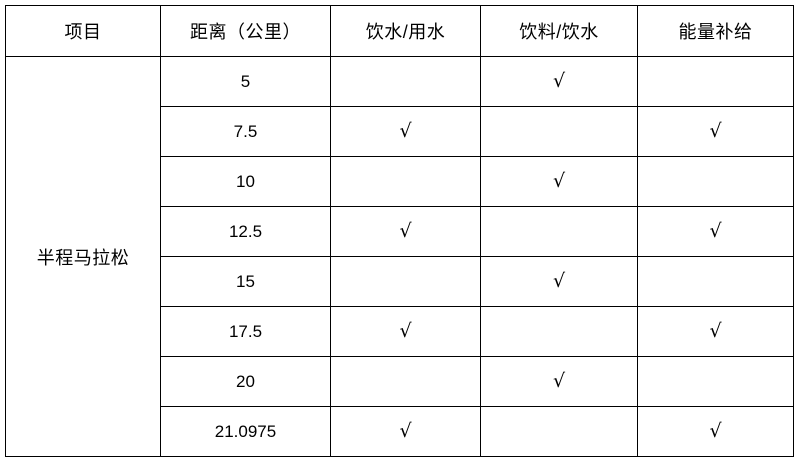 This screenshot has width=800, height=460. I want to click on column-header-energy: 能量补给, so click(715, 31).